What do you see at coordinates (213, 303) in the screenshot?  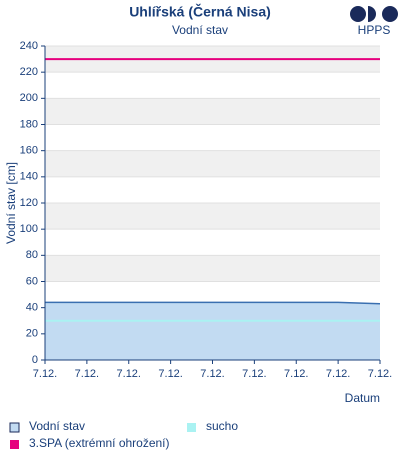 I see `line` at bounding box center [213, 303].